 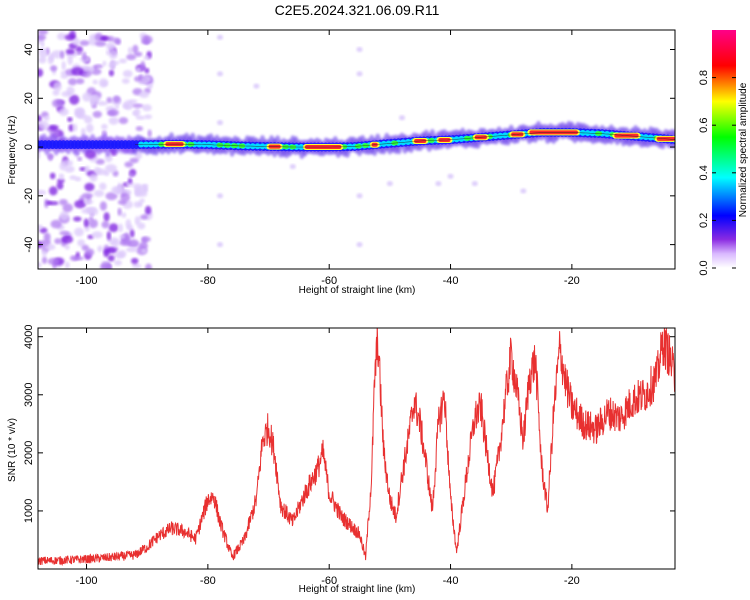 I want to click on spectrogram-ridge, so click(x=356, y=140).